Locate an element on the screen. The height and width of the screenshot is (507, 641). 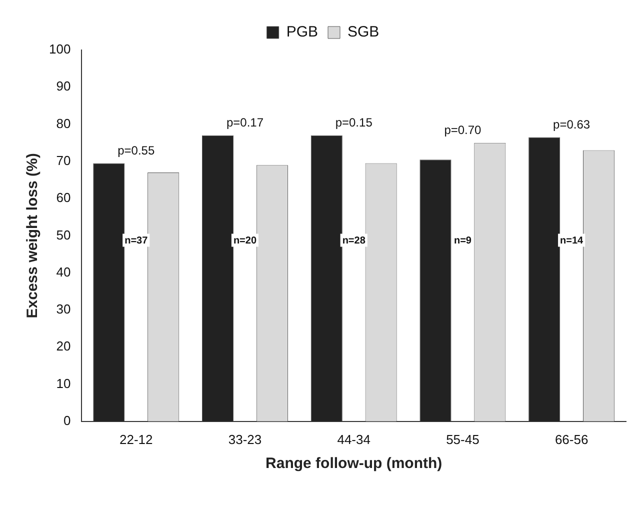
x-tick-label: 33-23 is located at coordinates (245, 439).